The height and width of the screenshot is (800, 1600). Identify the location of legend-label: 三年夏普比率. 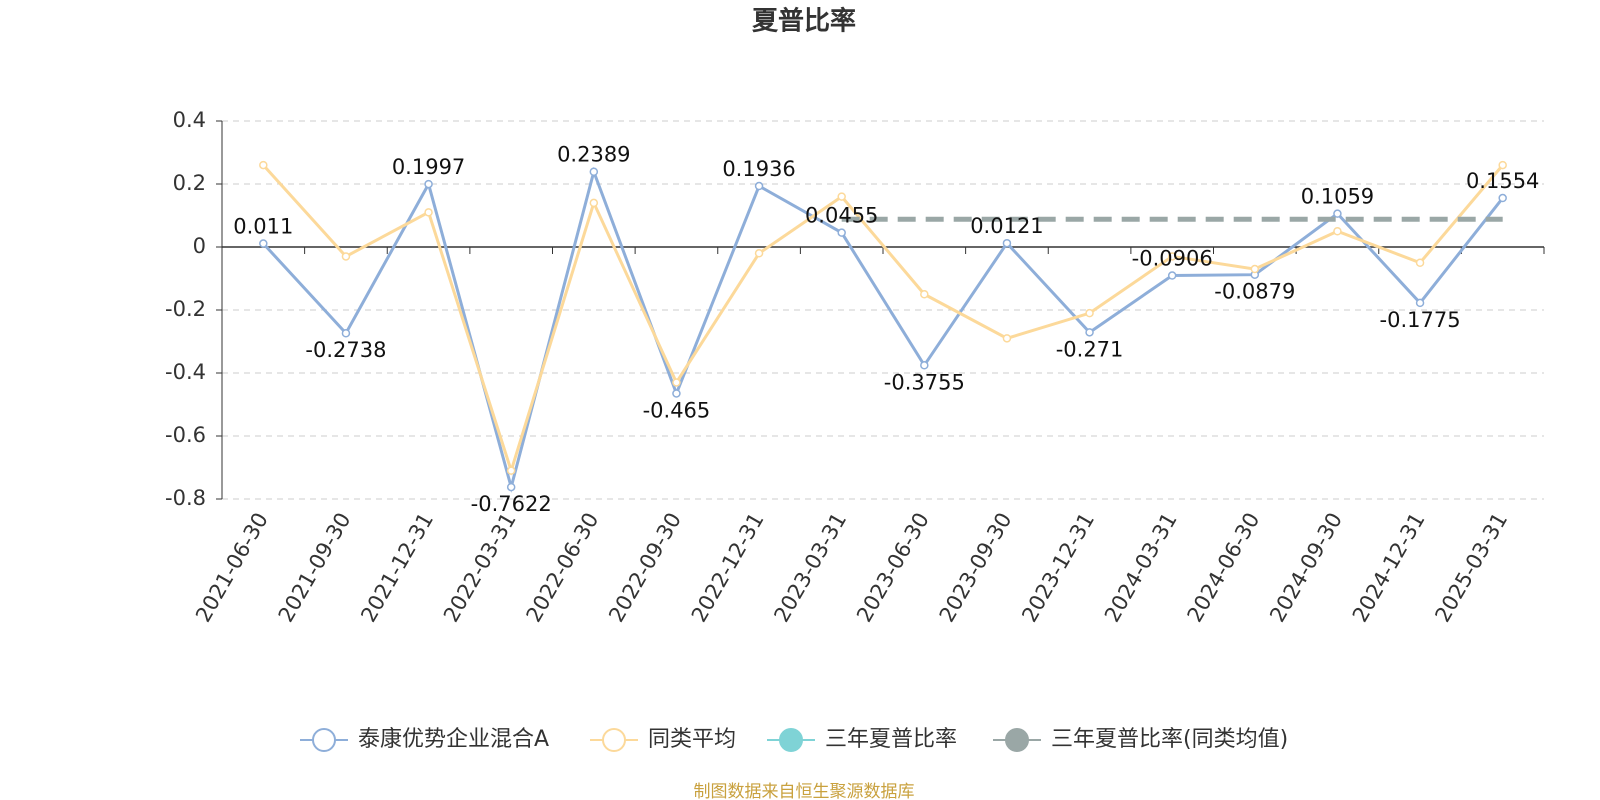
(891, 739).